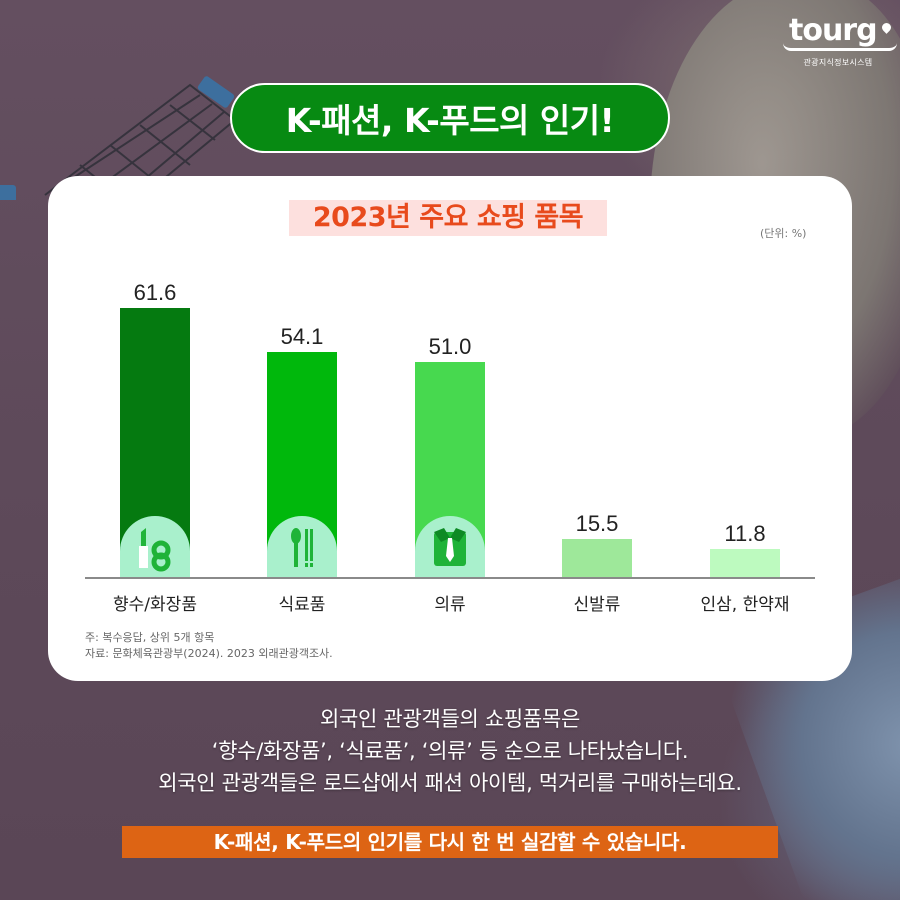 The width and height of the screenshot is (900, 900). I want to click on spoon-chopsticks-icon, so click(302, 547).